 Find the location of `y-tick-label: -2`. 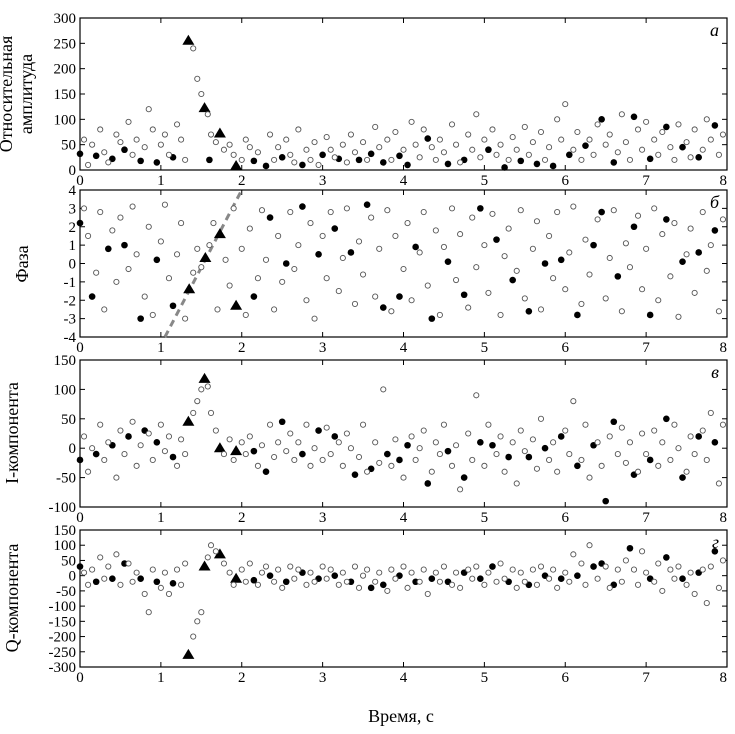

y-tick-label: -2 is located at coordinates (70, 301).